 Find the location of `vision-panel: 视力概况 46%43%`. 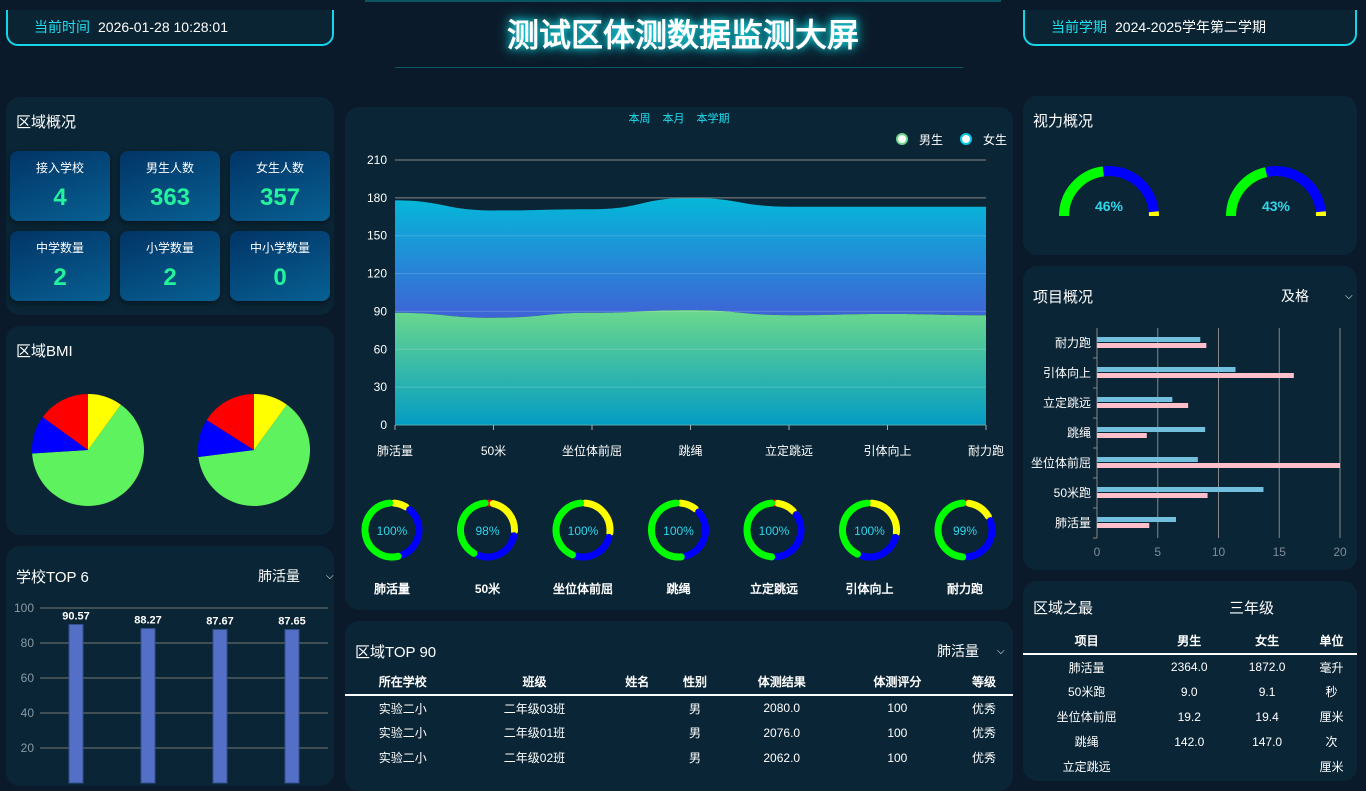

vision-panel: 视力概况 46%43% is located at coordinates (1190, 175).